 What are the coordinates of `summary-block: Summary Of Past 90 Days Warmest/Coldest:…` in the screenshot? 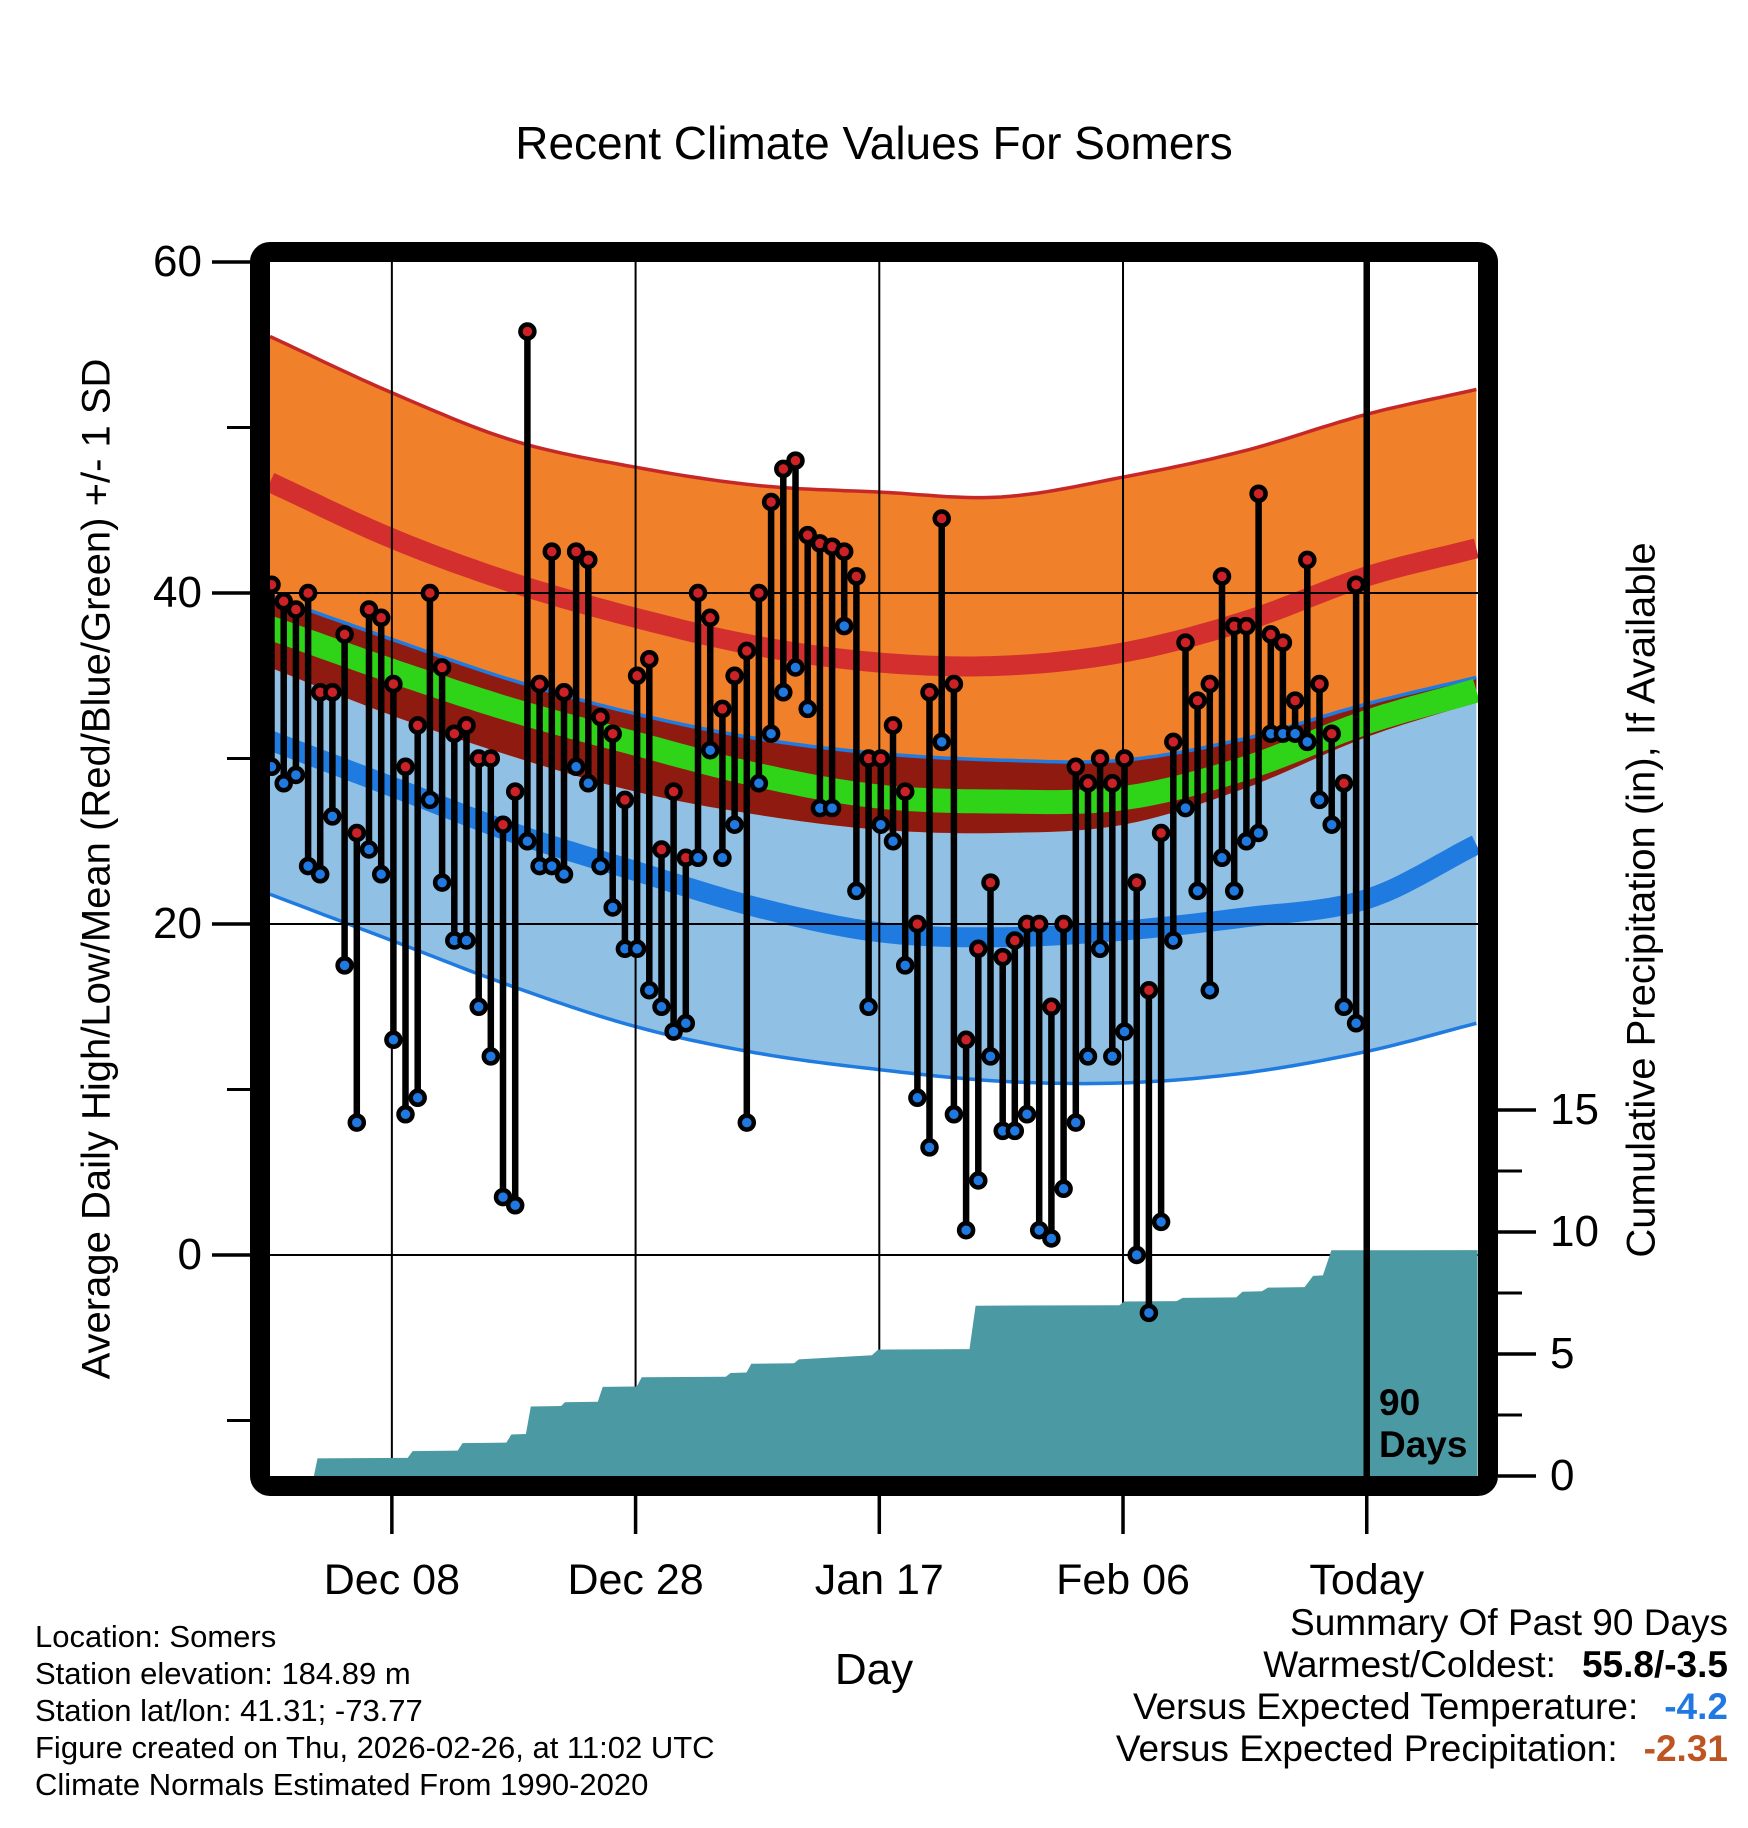 It's located at (1422, 1686).